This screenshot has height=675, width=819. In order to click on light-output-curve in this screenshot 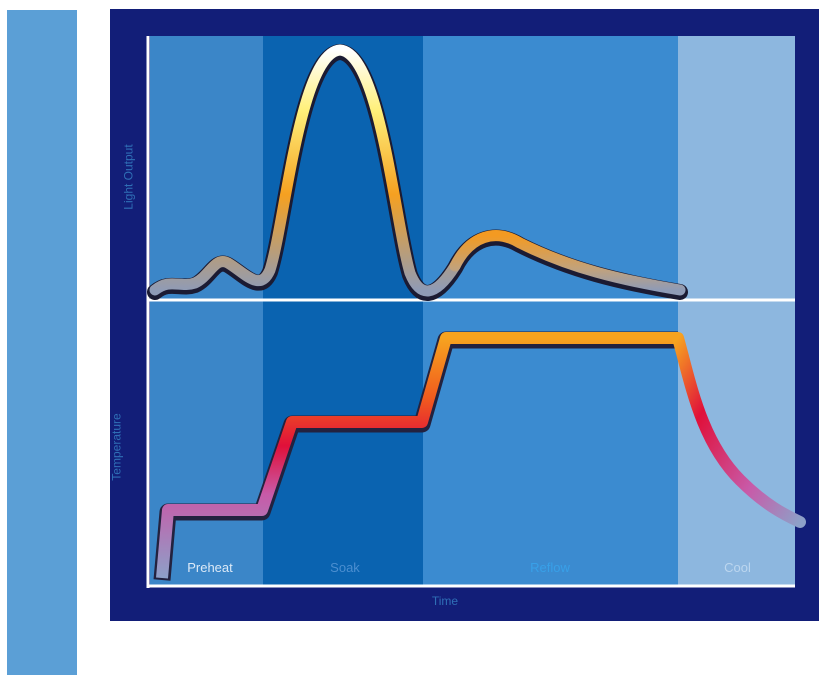, I will do `click(305, 170)`.